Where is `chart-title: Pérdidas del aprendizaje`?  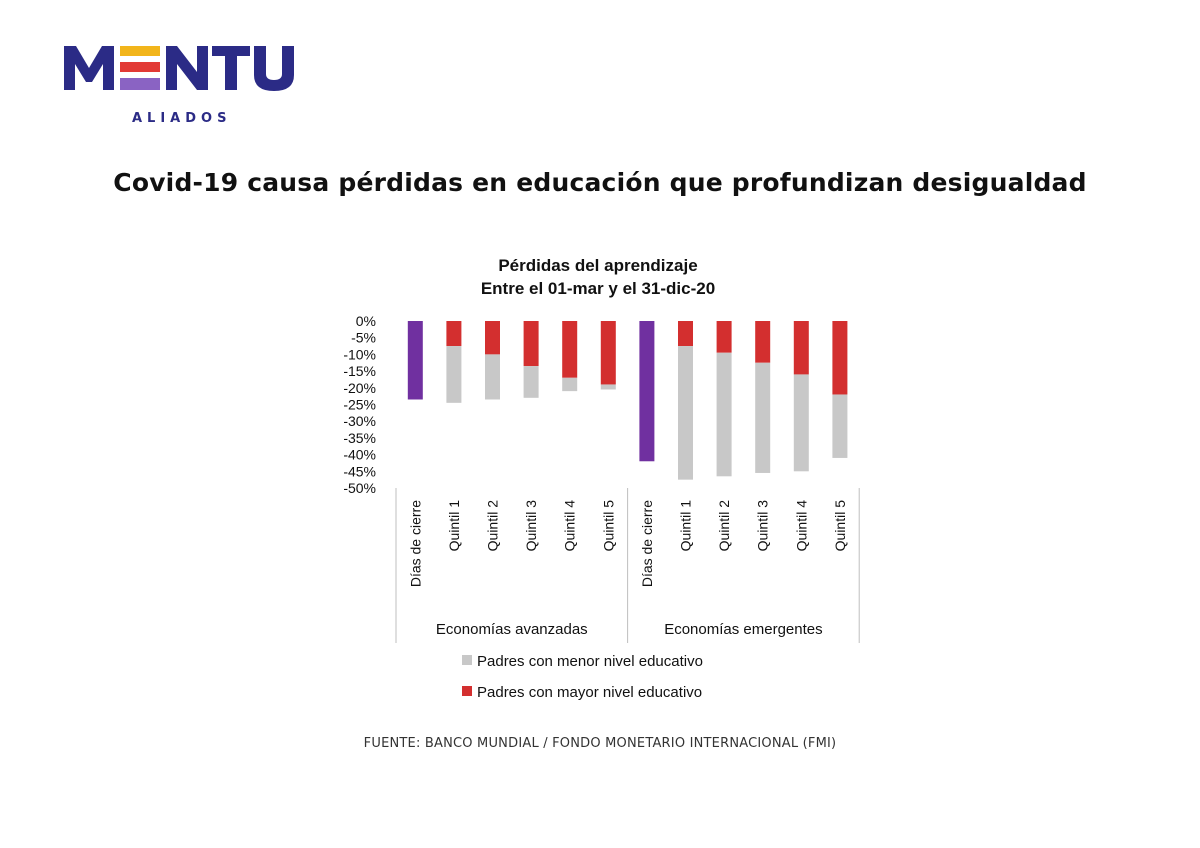 chart-title: Pérdidas del aprendizaje is located at coordinates (597, 265).